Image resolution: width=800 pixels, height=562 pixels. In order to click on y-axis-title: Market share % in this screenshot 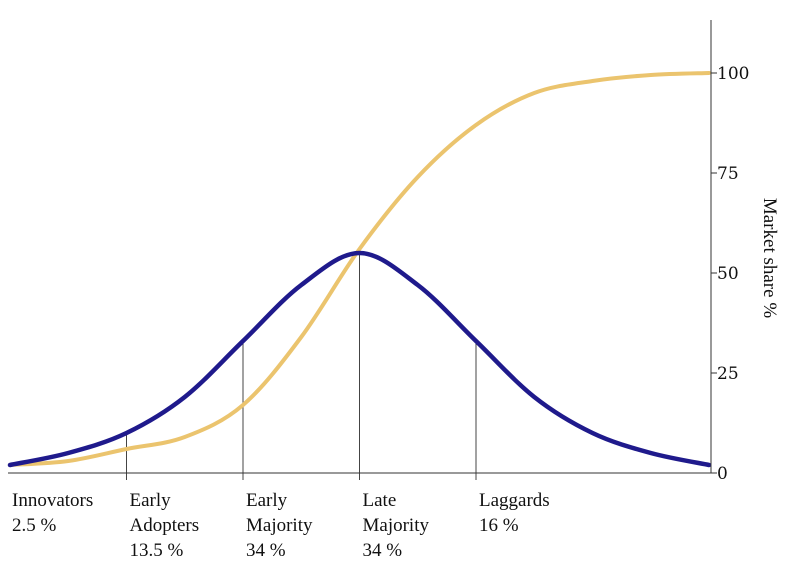, I will do `click(769, 258)`.